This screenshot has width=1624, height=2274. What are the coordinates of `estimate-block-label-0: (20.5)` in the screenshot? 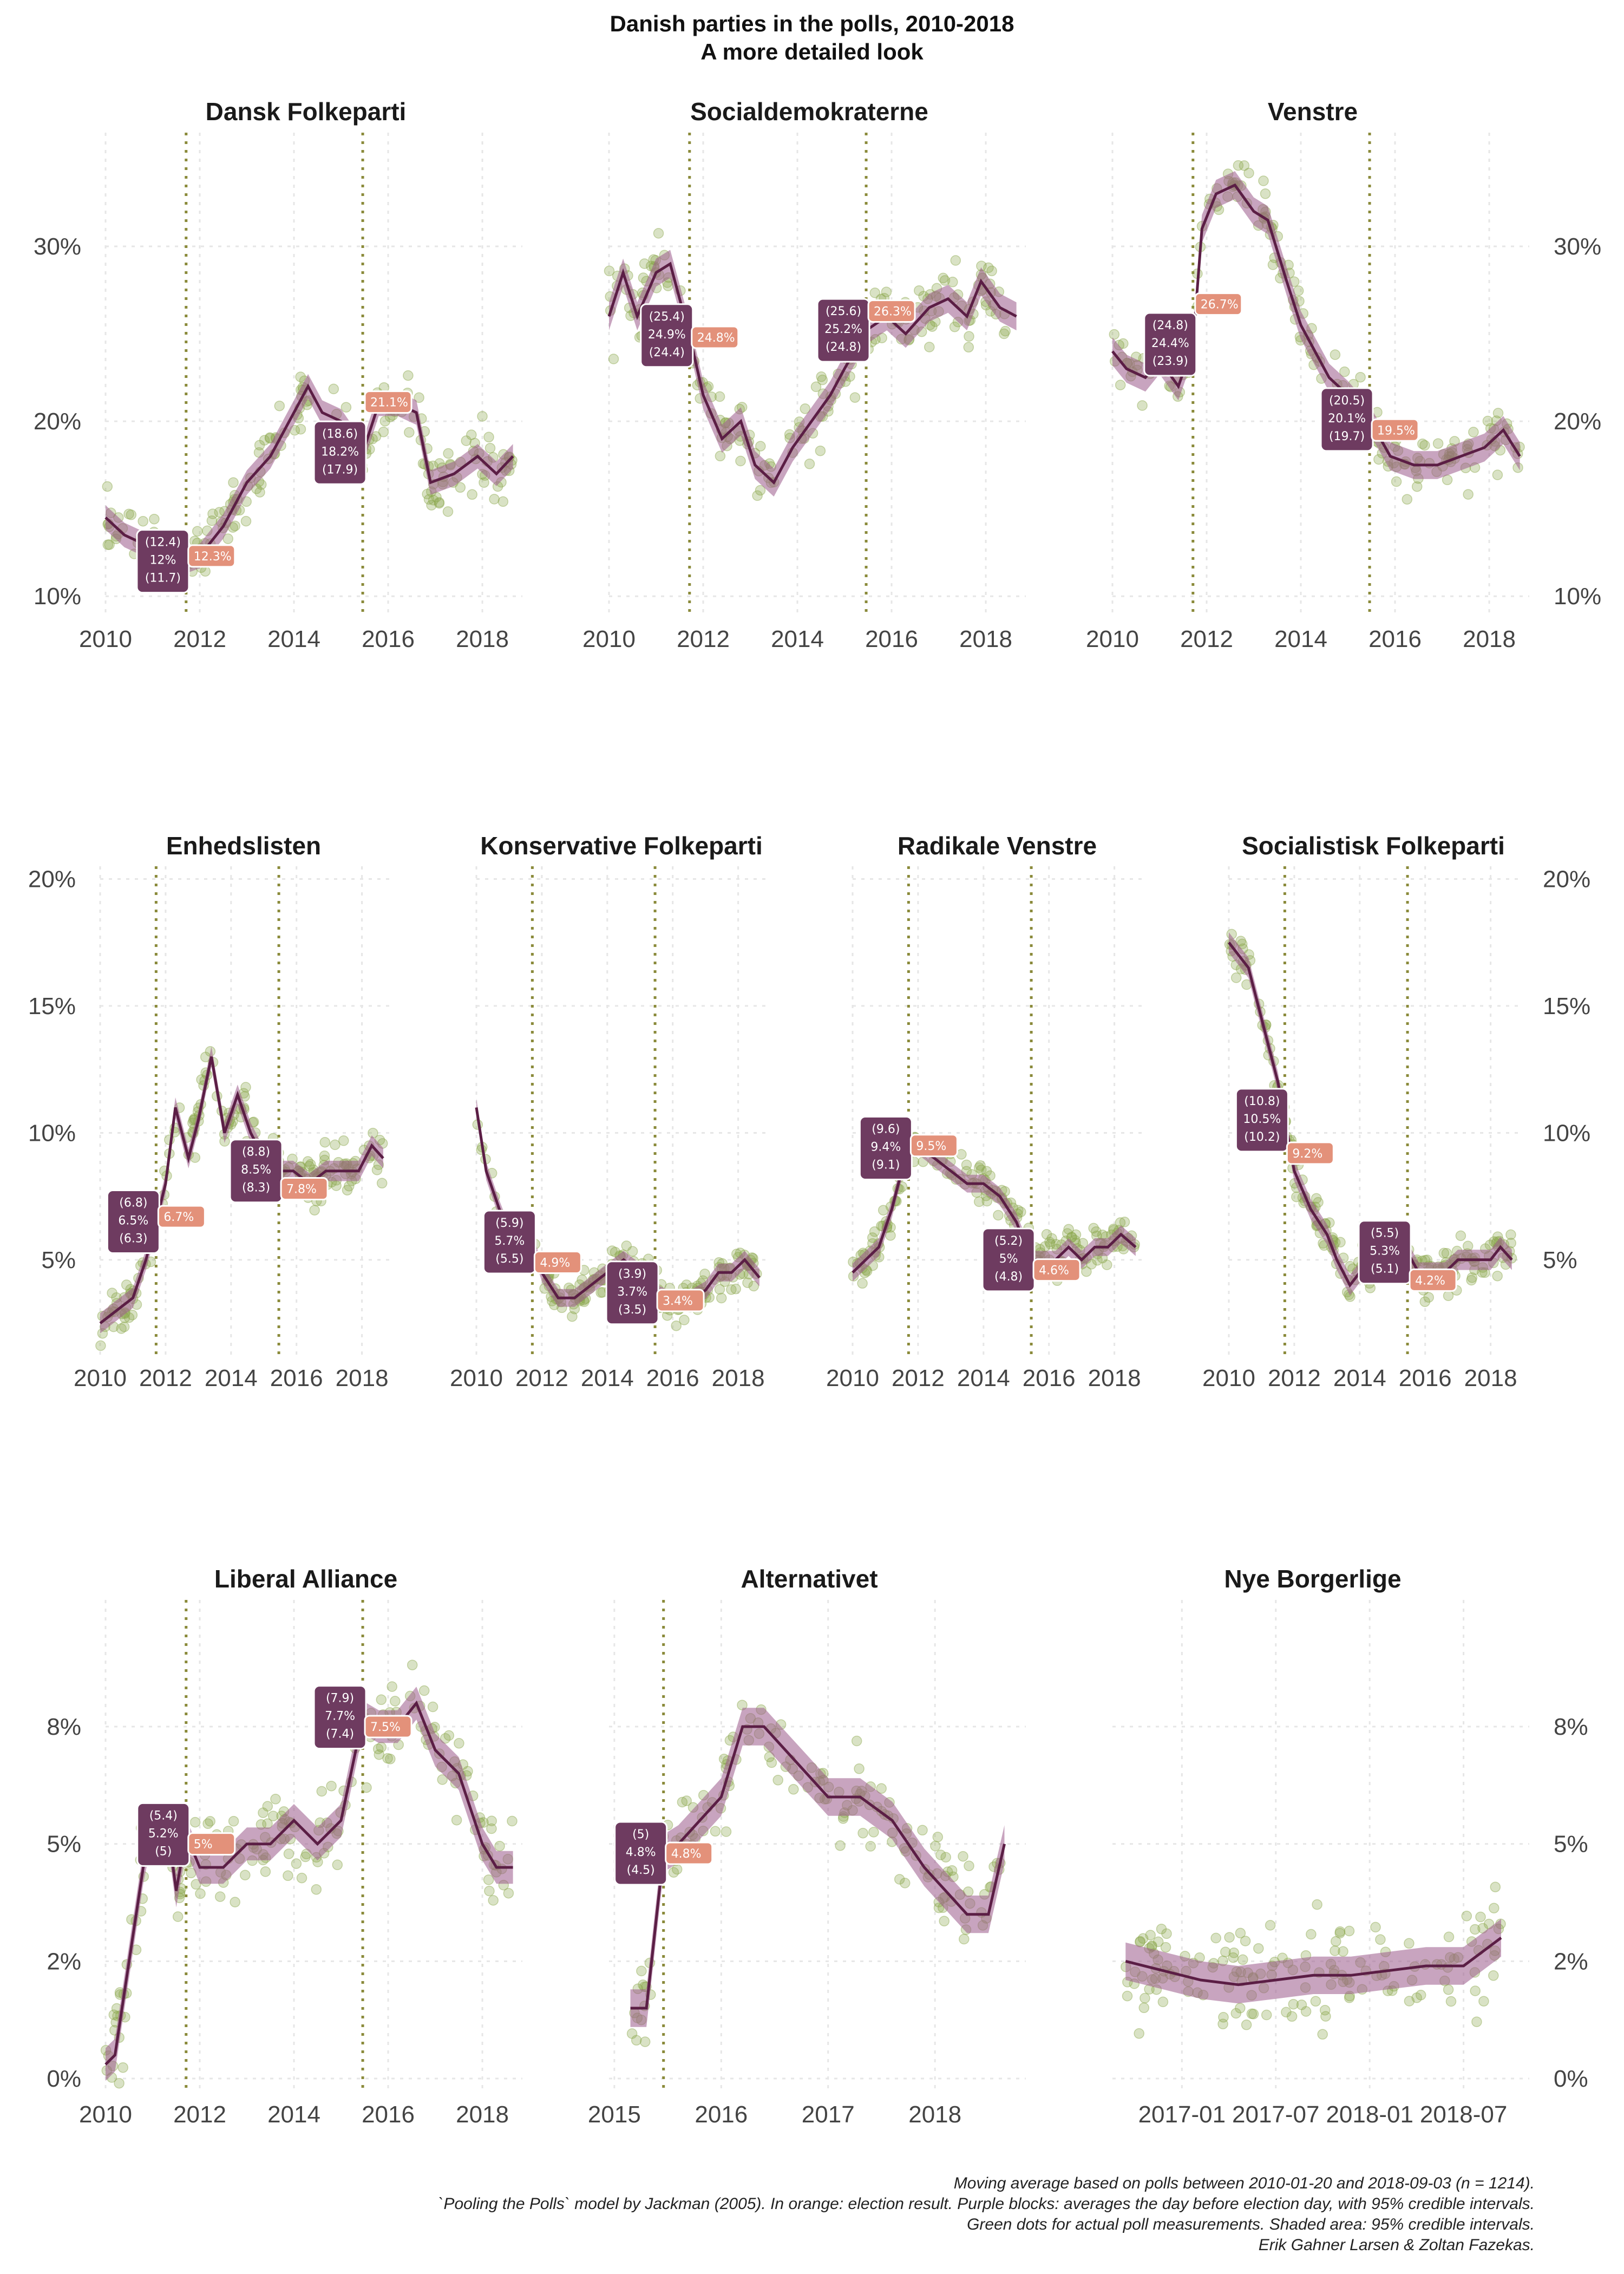 It's located at (1347, 401).